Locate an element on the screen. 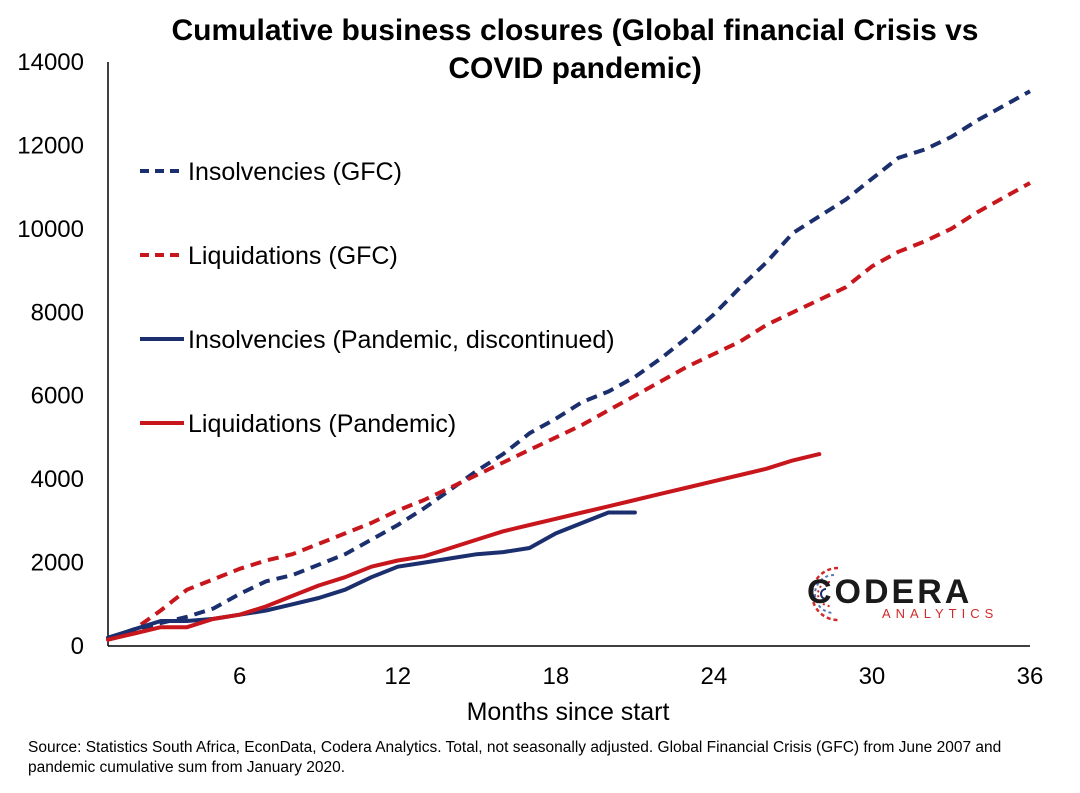 Image resolution: width=1080 pixels, height=793 pixels. x-tick-label: 18 is located at coordinates (555, 676).